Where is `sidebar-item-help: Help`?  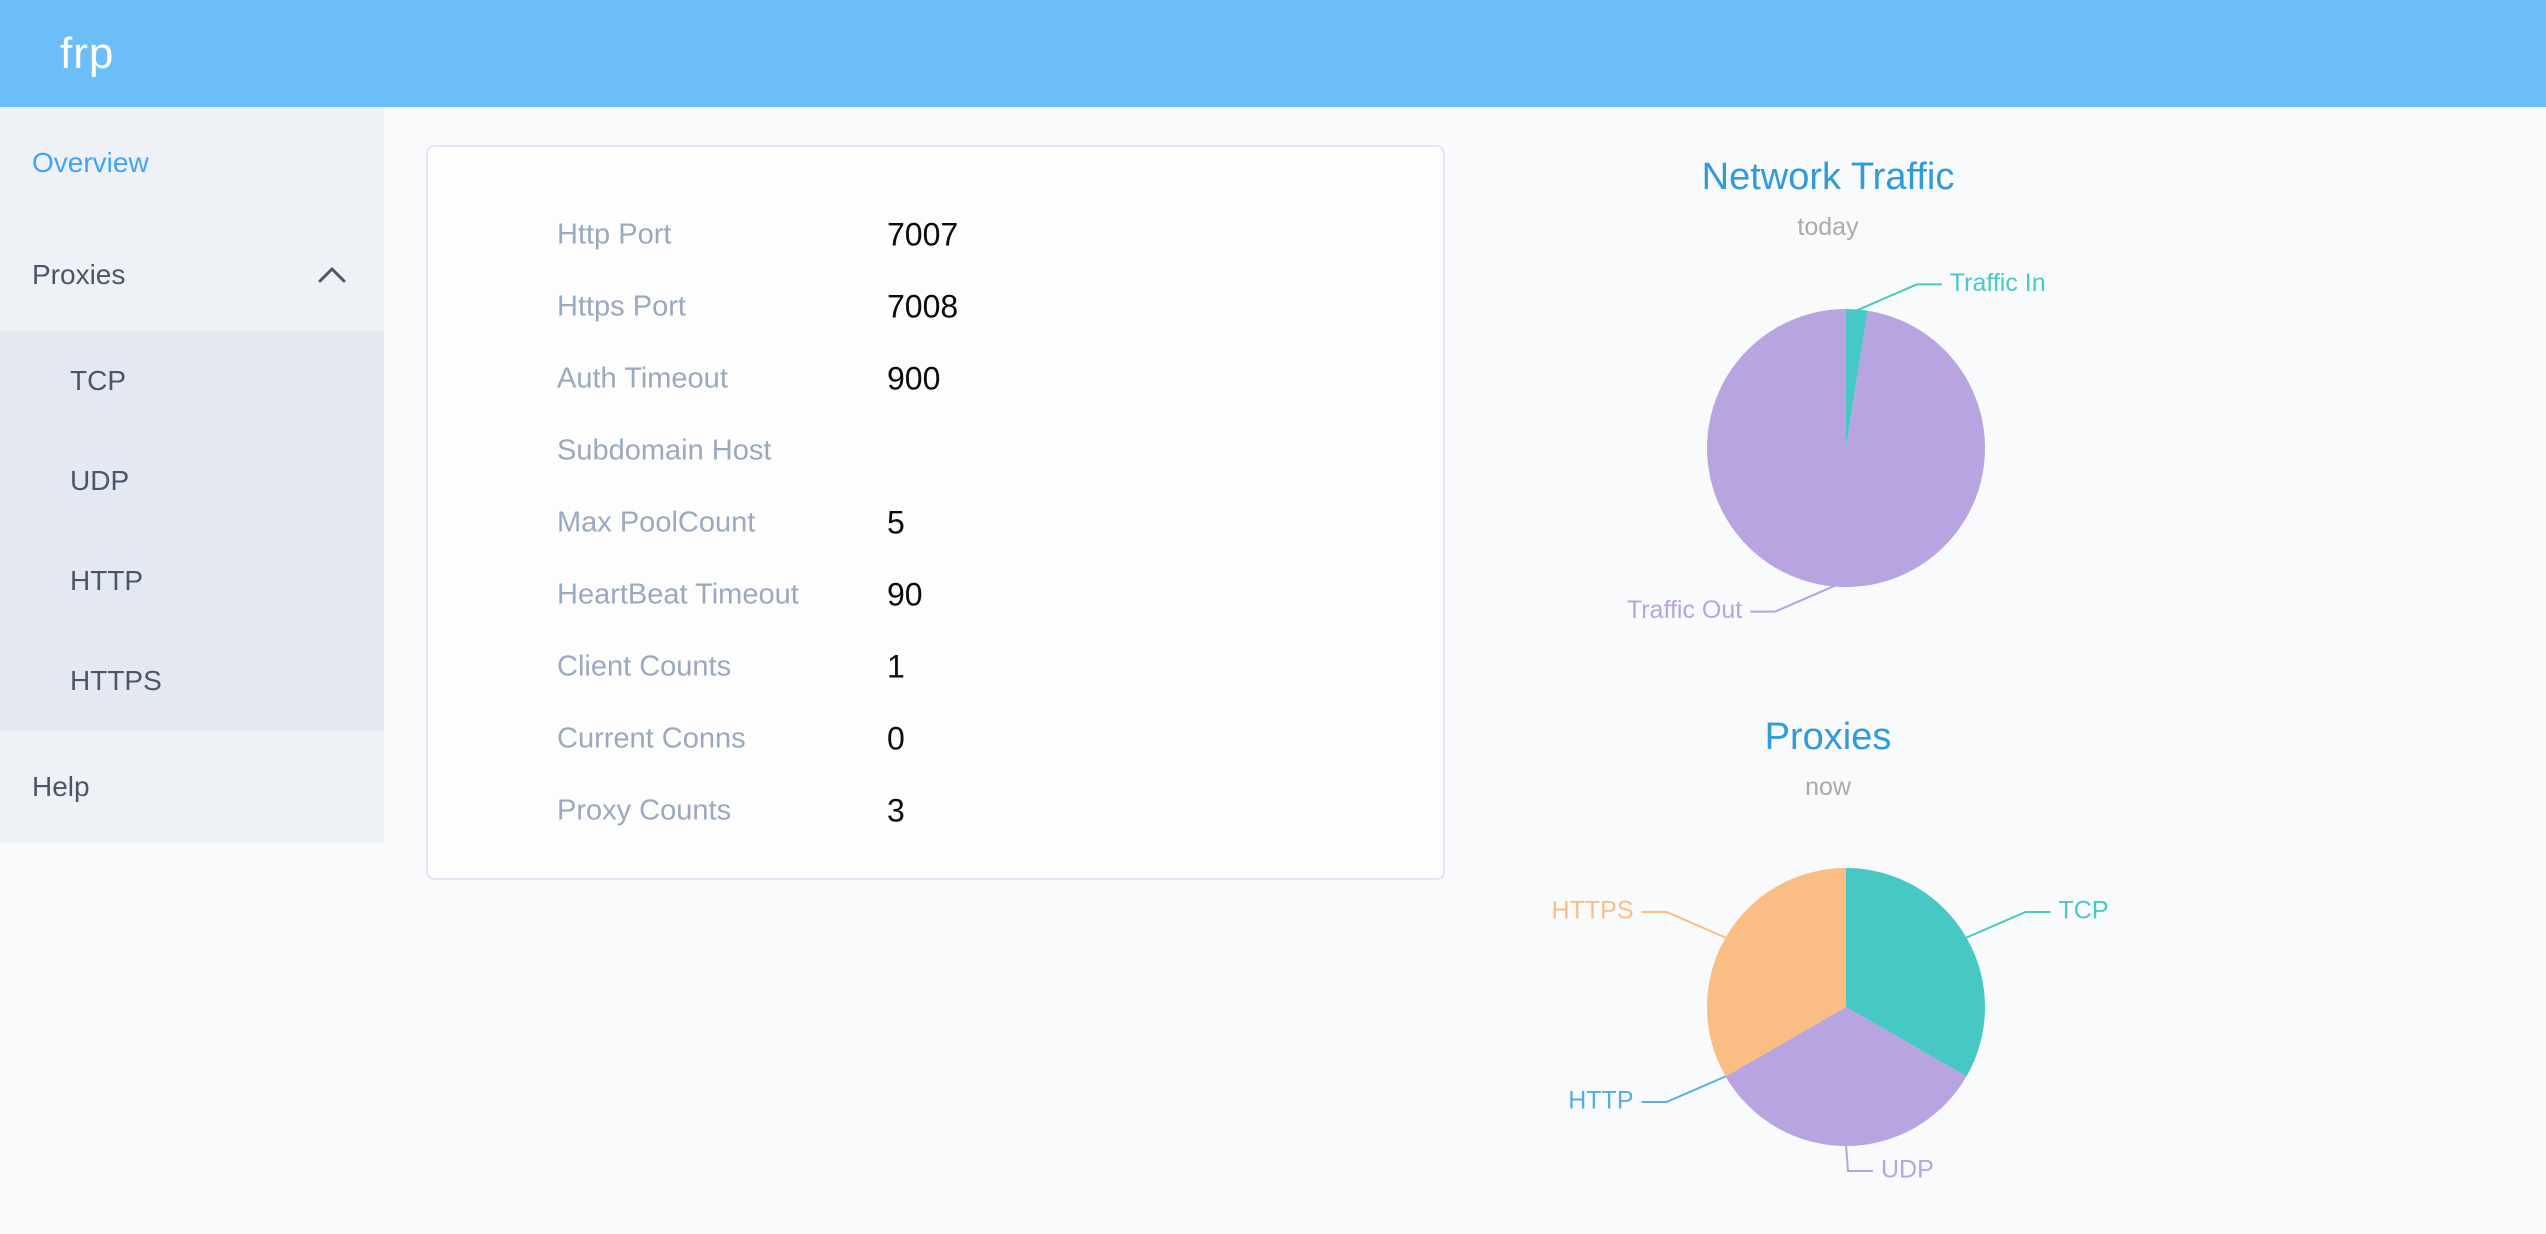
sidebar-item-help: Help is located at coordinates (192, 787).